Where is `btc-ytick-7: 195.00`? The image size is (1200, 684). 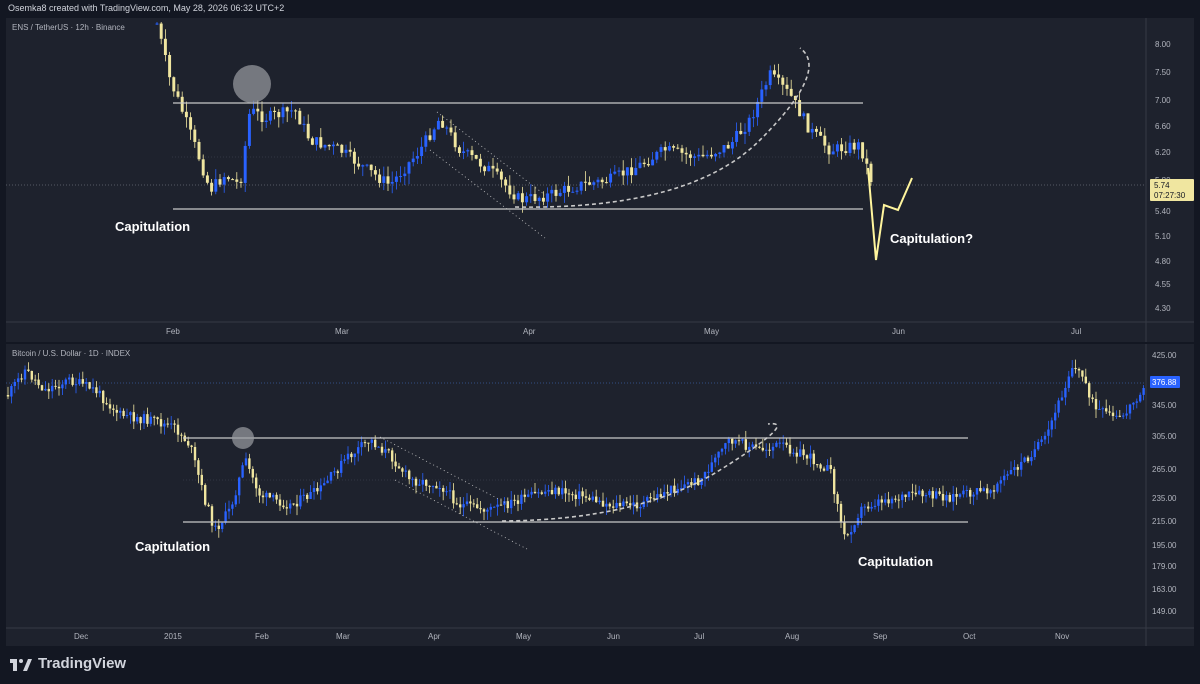
btc-ytick-7: 195.00 is located at coordinates (1164, 545).